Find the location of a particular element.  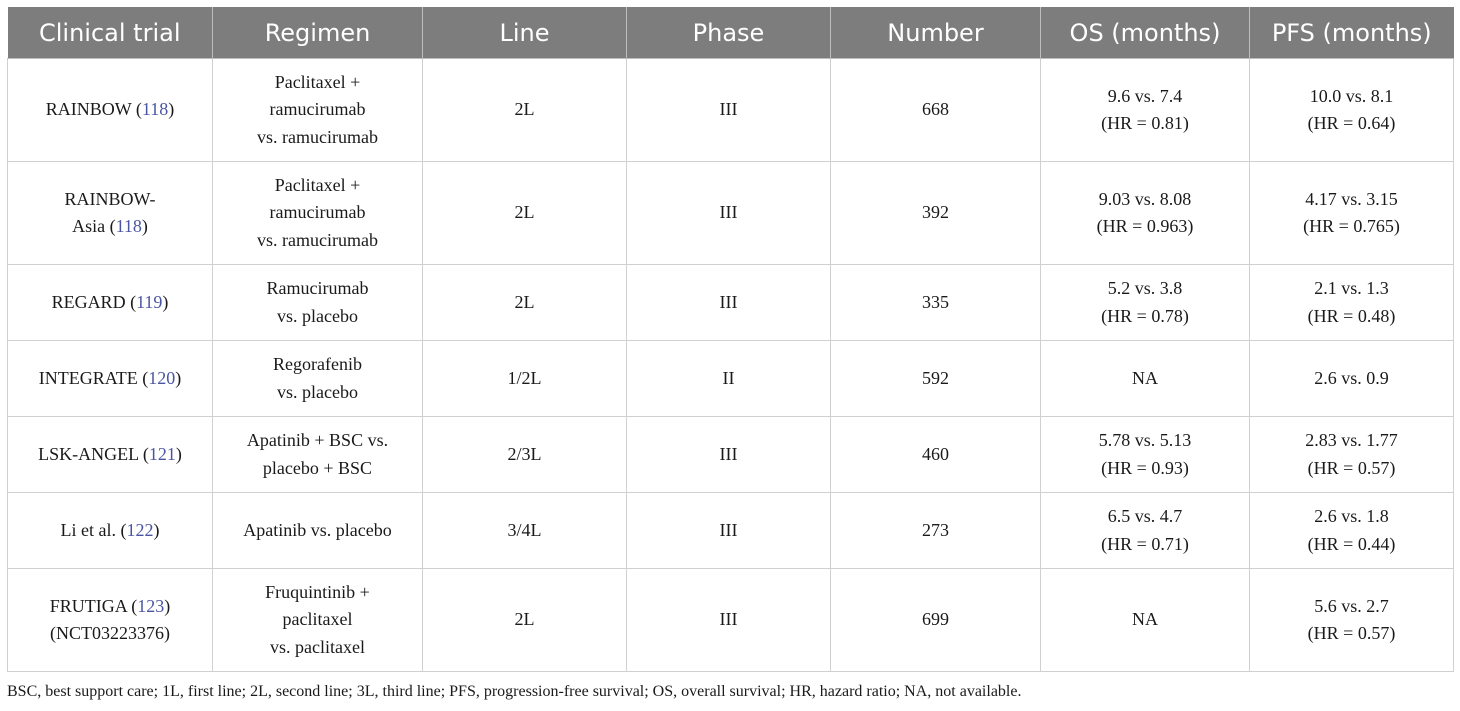

trial-name: LSK-ANGEL is located at coordinates (88, 453).